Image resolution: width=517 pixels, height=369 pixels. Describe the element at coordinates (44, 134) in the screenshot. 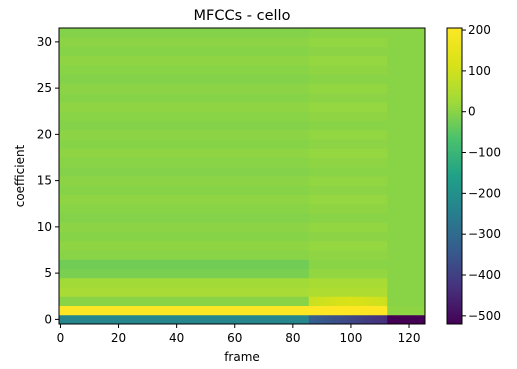

I see `y-tick-label: 20` at that location.